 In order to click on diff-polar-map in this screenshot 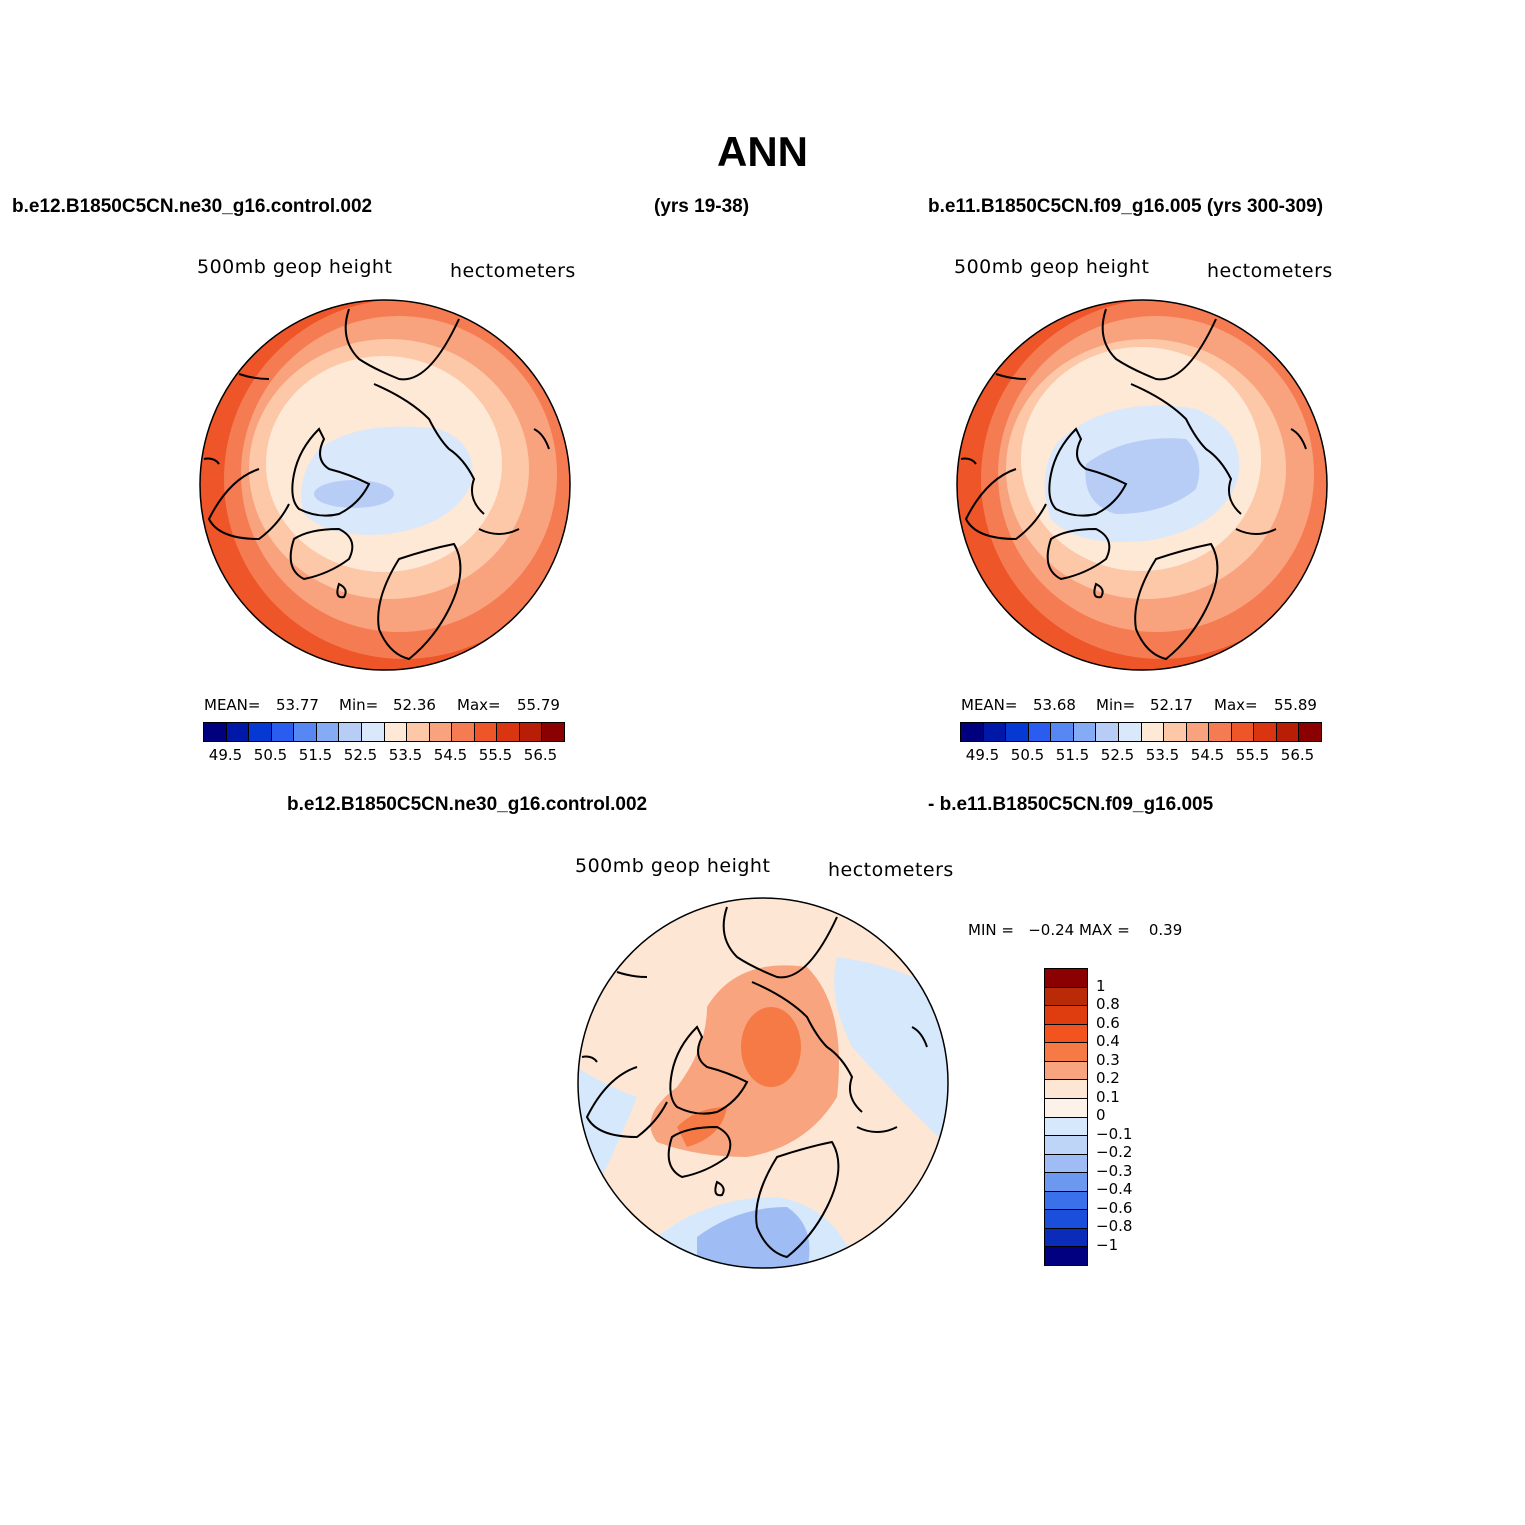, I will do `click(763, 1083)`.